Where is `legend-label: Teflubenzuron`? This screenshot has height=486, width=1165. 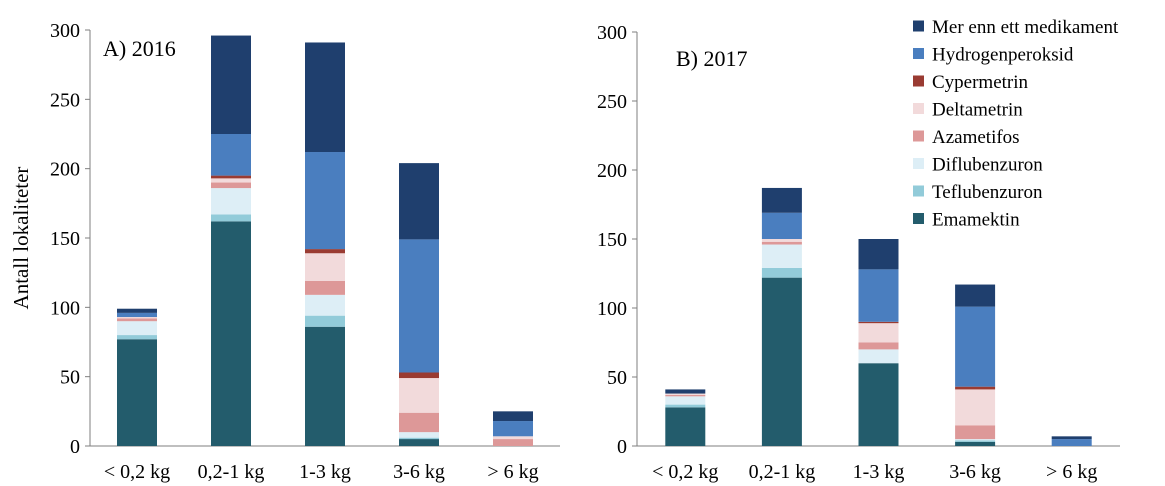
legend-label: Teflubenzuron is located at coordinates (987, 192).